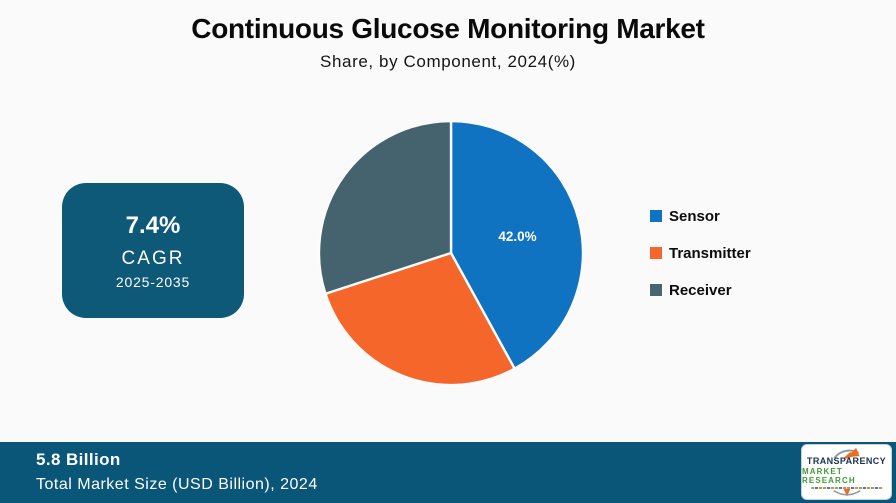  What do you see at coordinates (420, 319) in the screenshot?
I see `pie-slice-transmitter` at bounding box center [420, 319].